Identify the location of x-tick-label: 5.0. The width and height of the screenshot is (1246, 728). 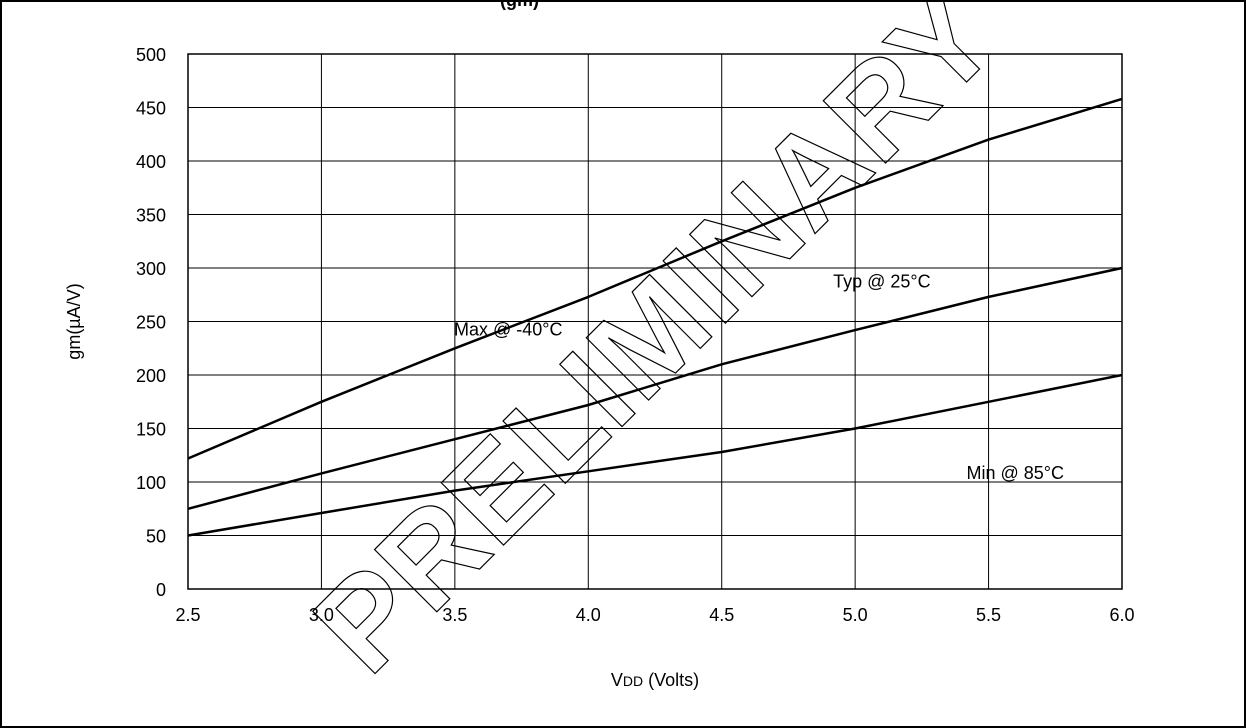
(855, 615).